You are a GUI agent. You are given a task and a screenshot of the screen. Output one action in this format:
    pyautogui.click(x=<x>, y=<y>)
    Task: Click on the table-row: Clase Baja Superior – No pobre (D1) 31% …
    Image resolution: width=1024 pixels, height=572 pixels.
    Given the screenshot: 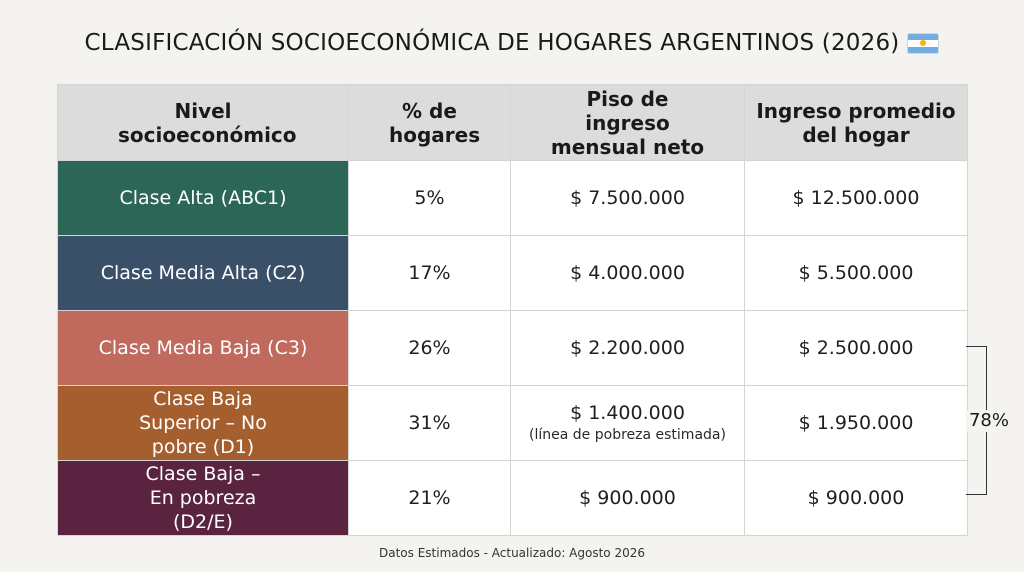 What is the action you would take?
    pyautogui.click(x=512, y=423)
    